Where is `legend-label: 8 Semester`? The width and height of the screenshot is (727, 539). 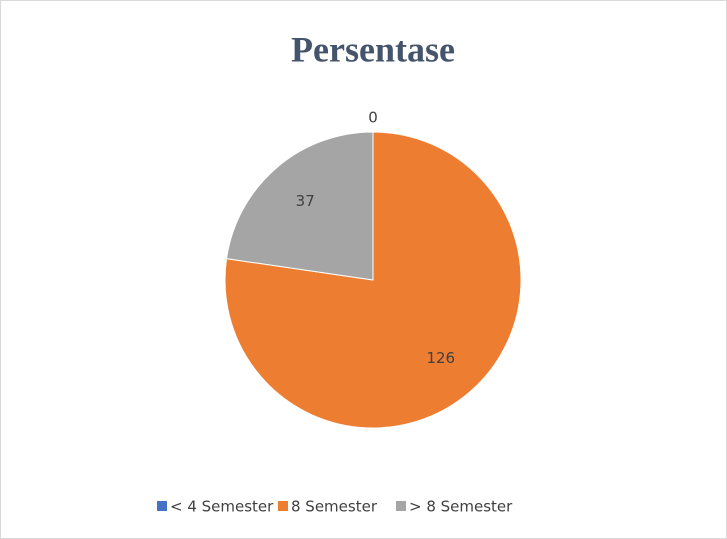 legend-label: 8 Semester is located at coordinates (334, 507).